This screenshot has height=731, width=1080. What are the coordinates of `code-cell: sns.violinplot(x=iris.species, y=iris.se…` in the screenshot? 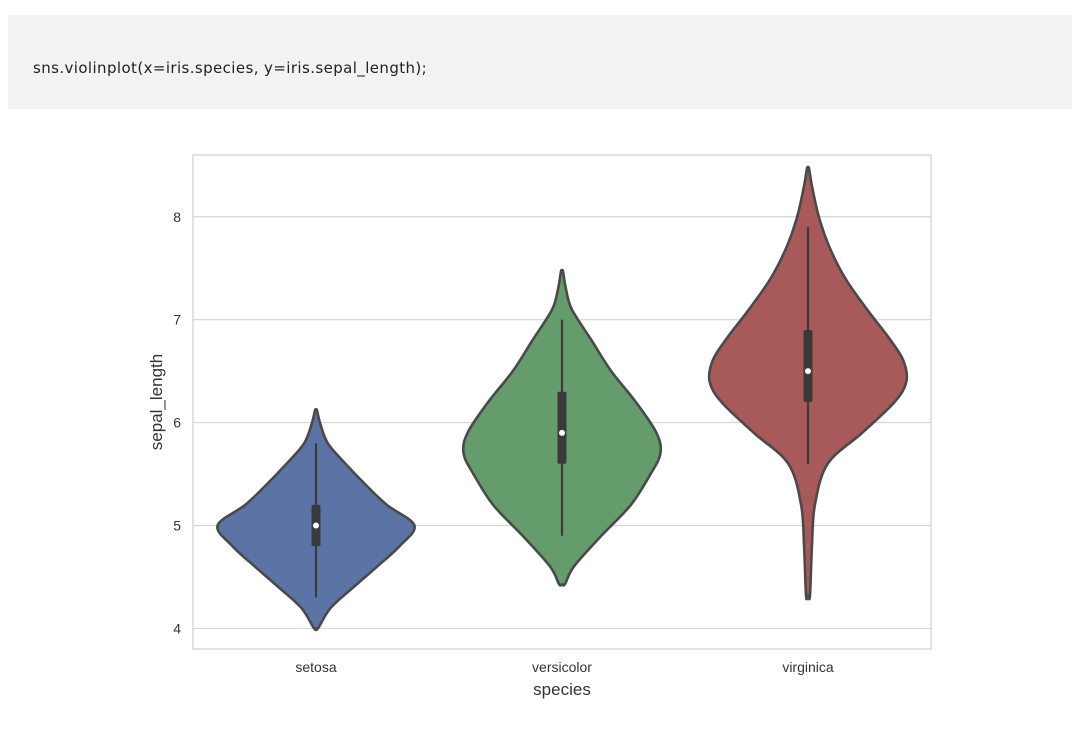 It's located at (540, 62).